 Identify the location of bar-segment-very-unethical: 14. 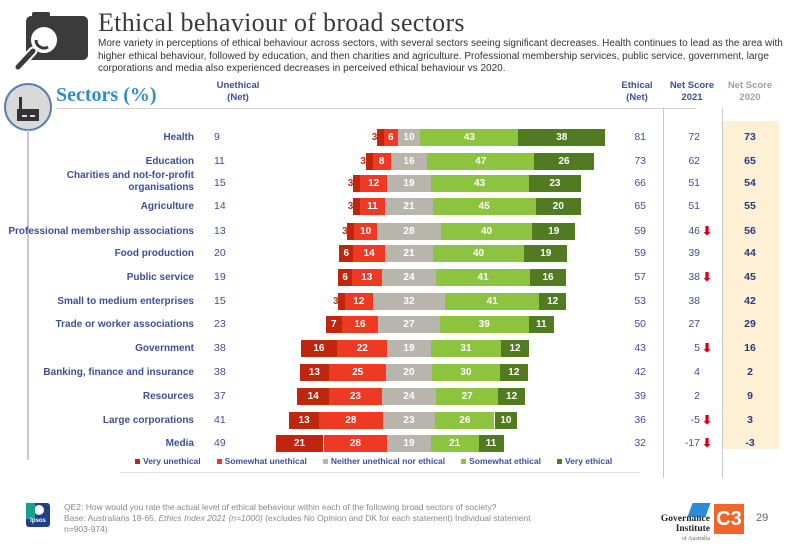
(313, 396).